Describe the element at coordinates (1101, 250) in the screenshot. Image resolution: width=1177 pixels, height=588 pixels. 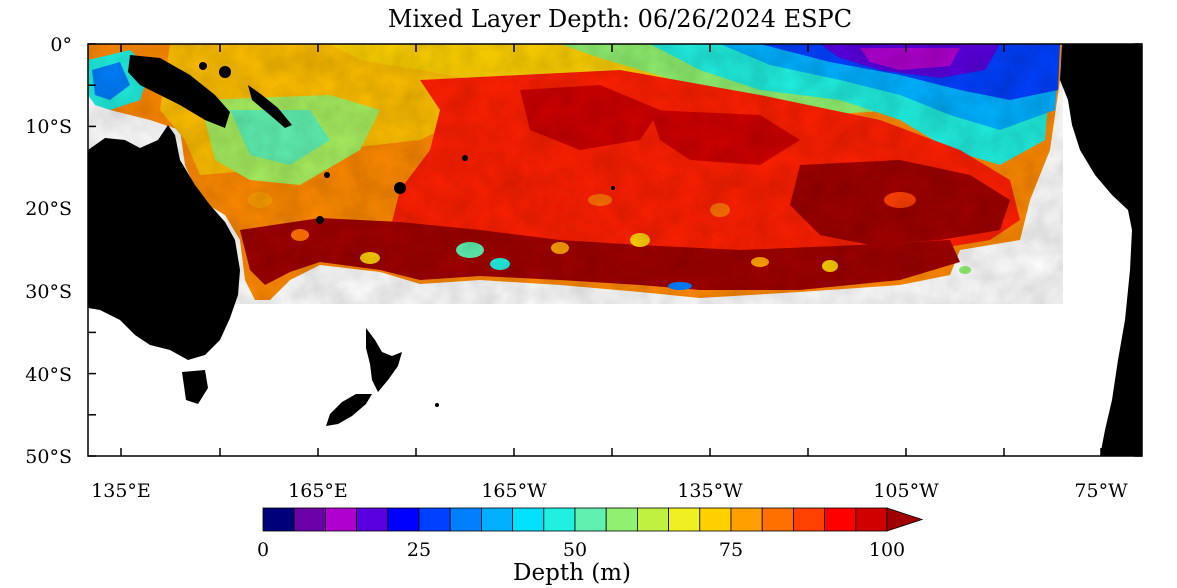
I see `land-south-america` at that location.